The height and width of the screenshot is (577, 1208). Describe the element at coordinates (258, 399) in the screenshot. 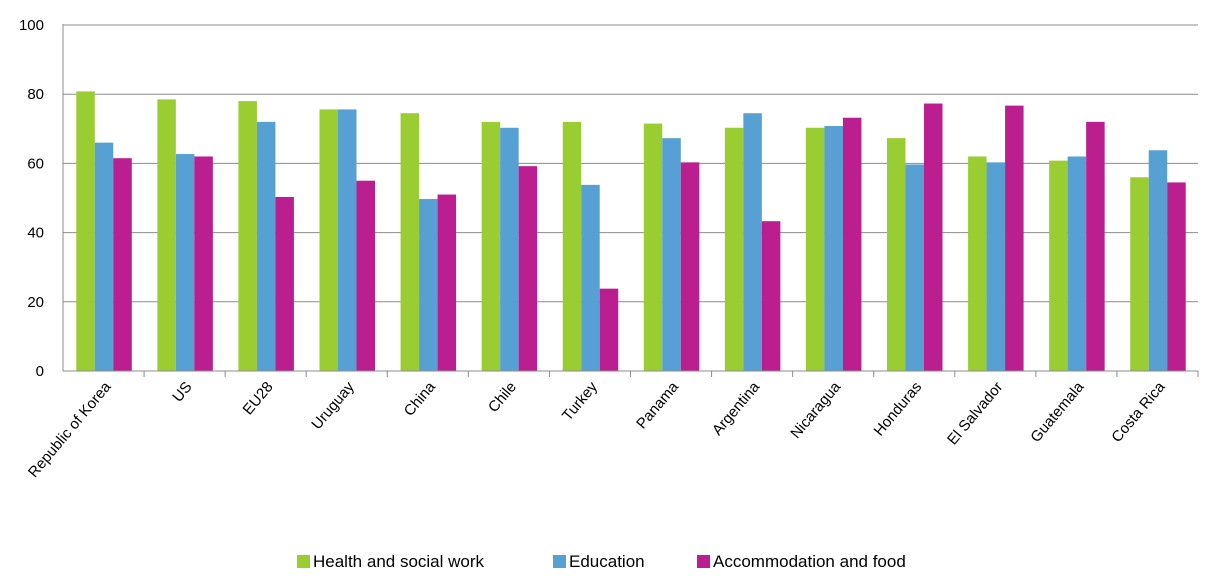

I see `x-category-label: EU28` at that location.